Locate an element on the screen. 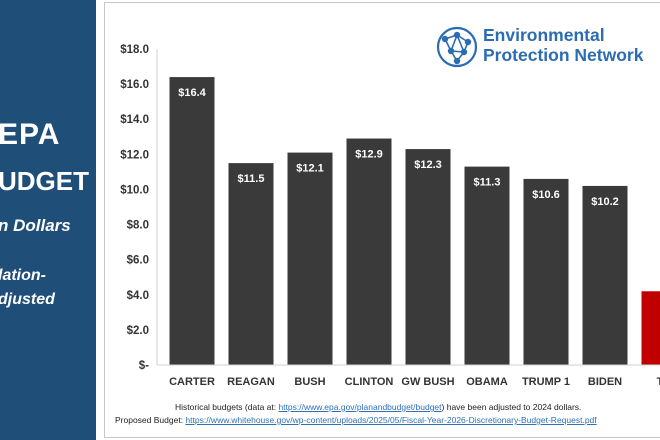  y-tick-label: $4.0 is located at coordinates (138, 296).